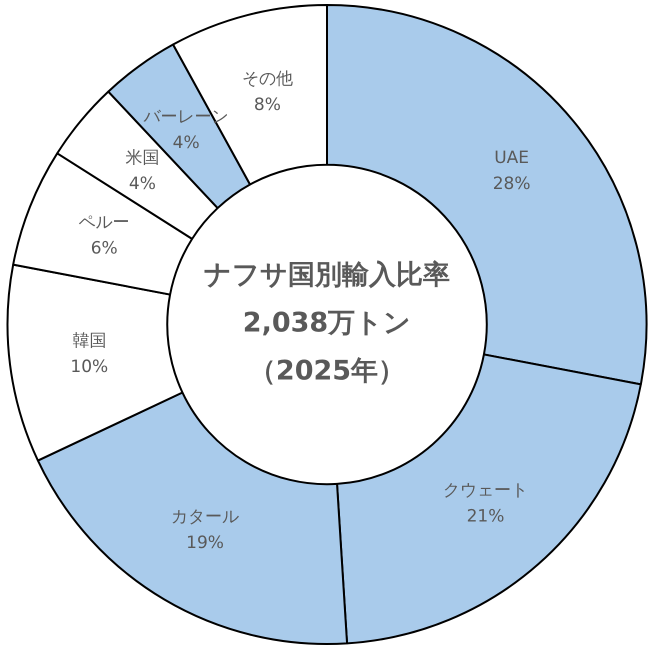  Describe the element at coordinates (267, 104) in the screenshot. I see `data-label: 8%` at that location.